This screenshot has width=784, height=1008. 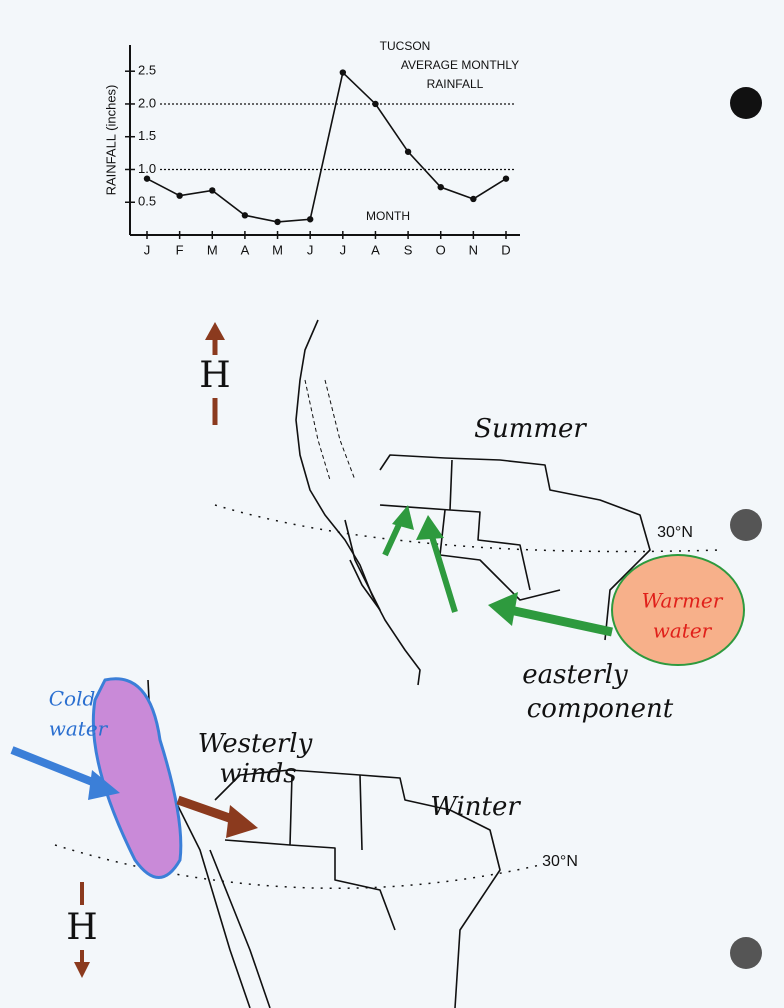 What do you see at coordinates (530, 429) in the screenshot?
I see `season-label: Summer` at bounding box center [530, 429].